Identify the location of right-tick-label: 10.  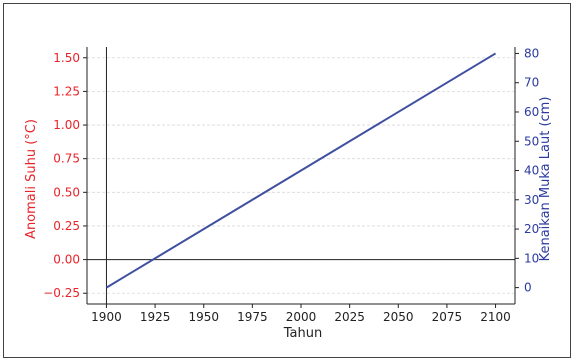
(531, 258).